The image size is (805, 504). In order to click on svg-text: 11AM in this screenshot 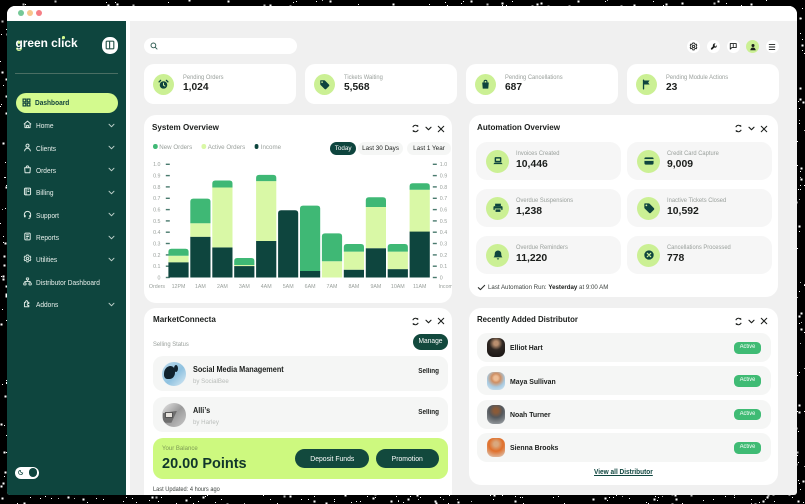, I will do `click(419, 287)`.